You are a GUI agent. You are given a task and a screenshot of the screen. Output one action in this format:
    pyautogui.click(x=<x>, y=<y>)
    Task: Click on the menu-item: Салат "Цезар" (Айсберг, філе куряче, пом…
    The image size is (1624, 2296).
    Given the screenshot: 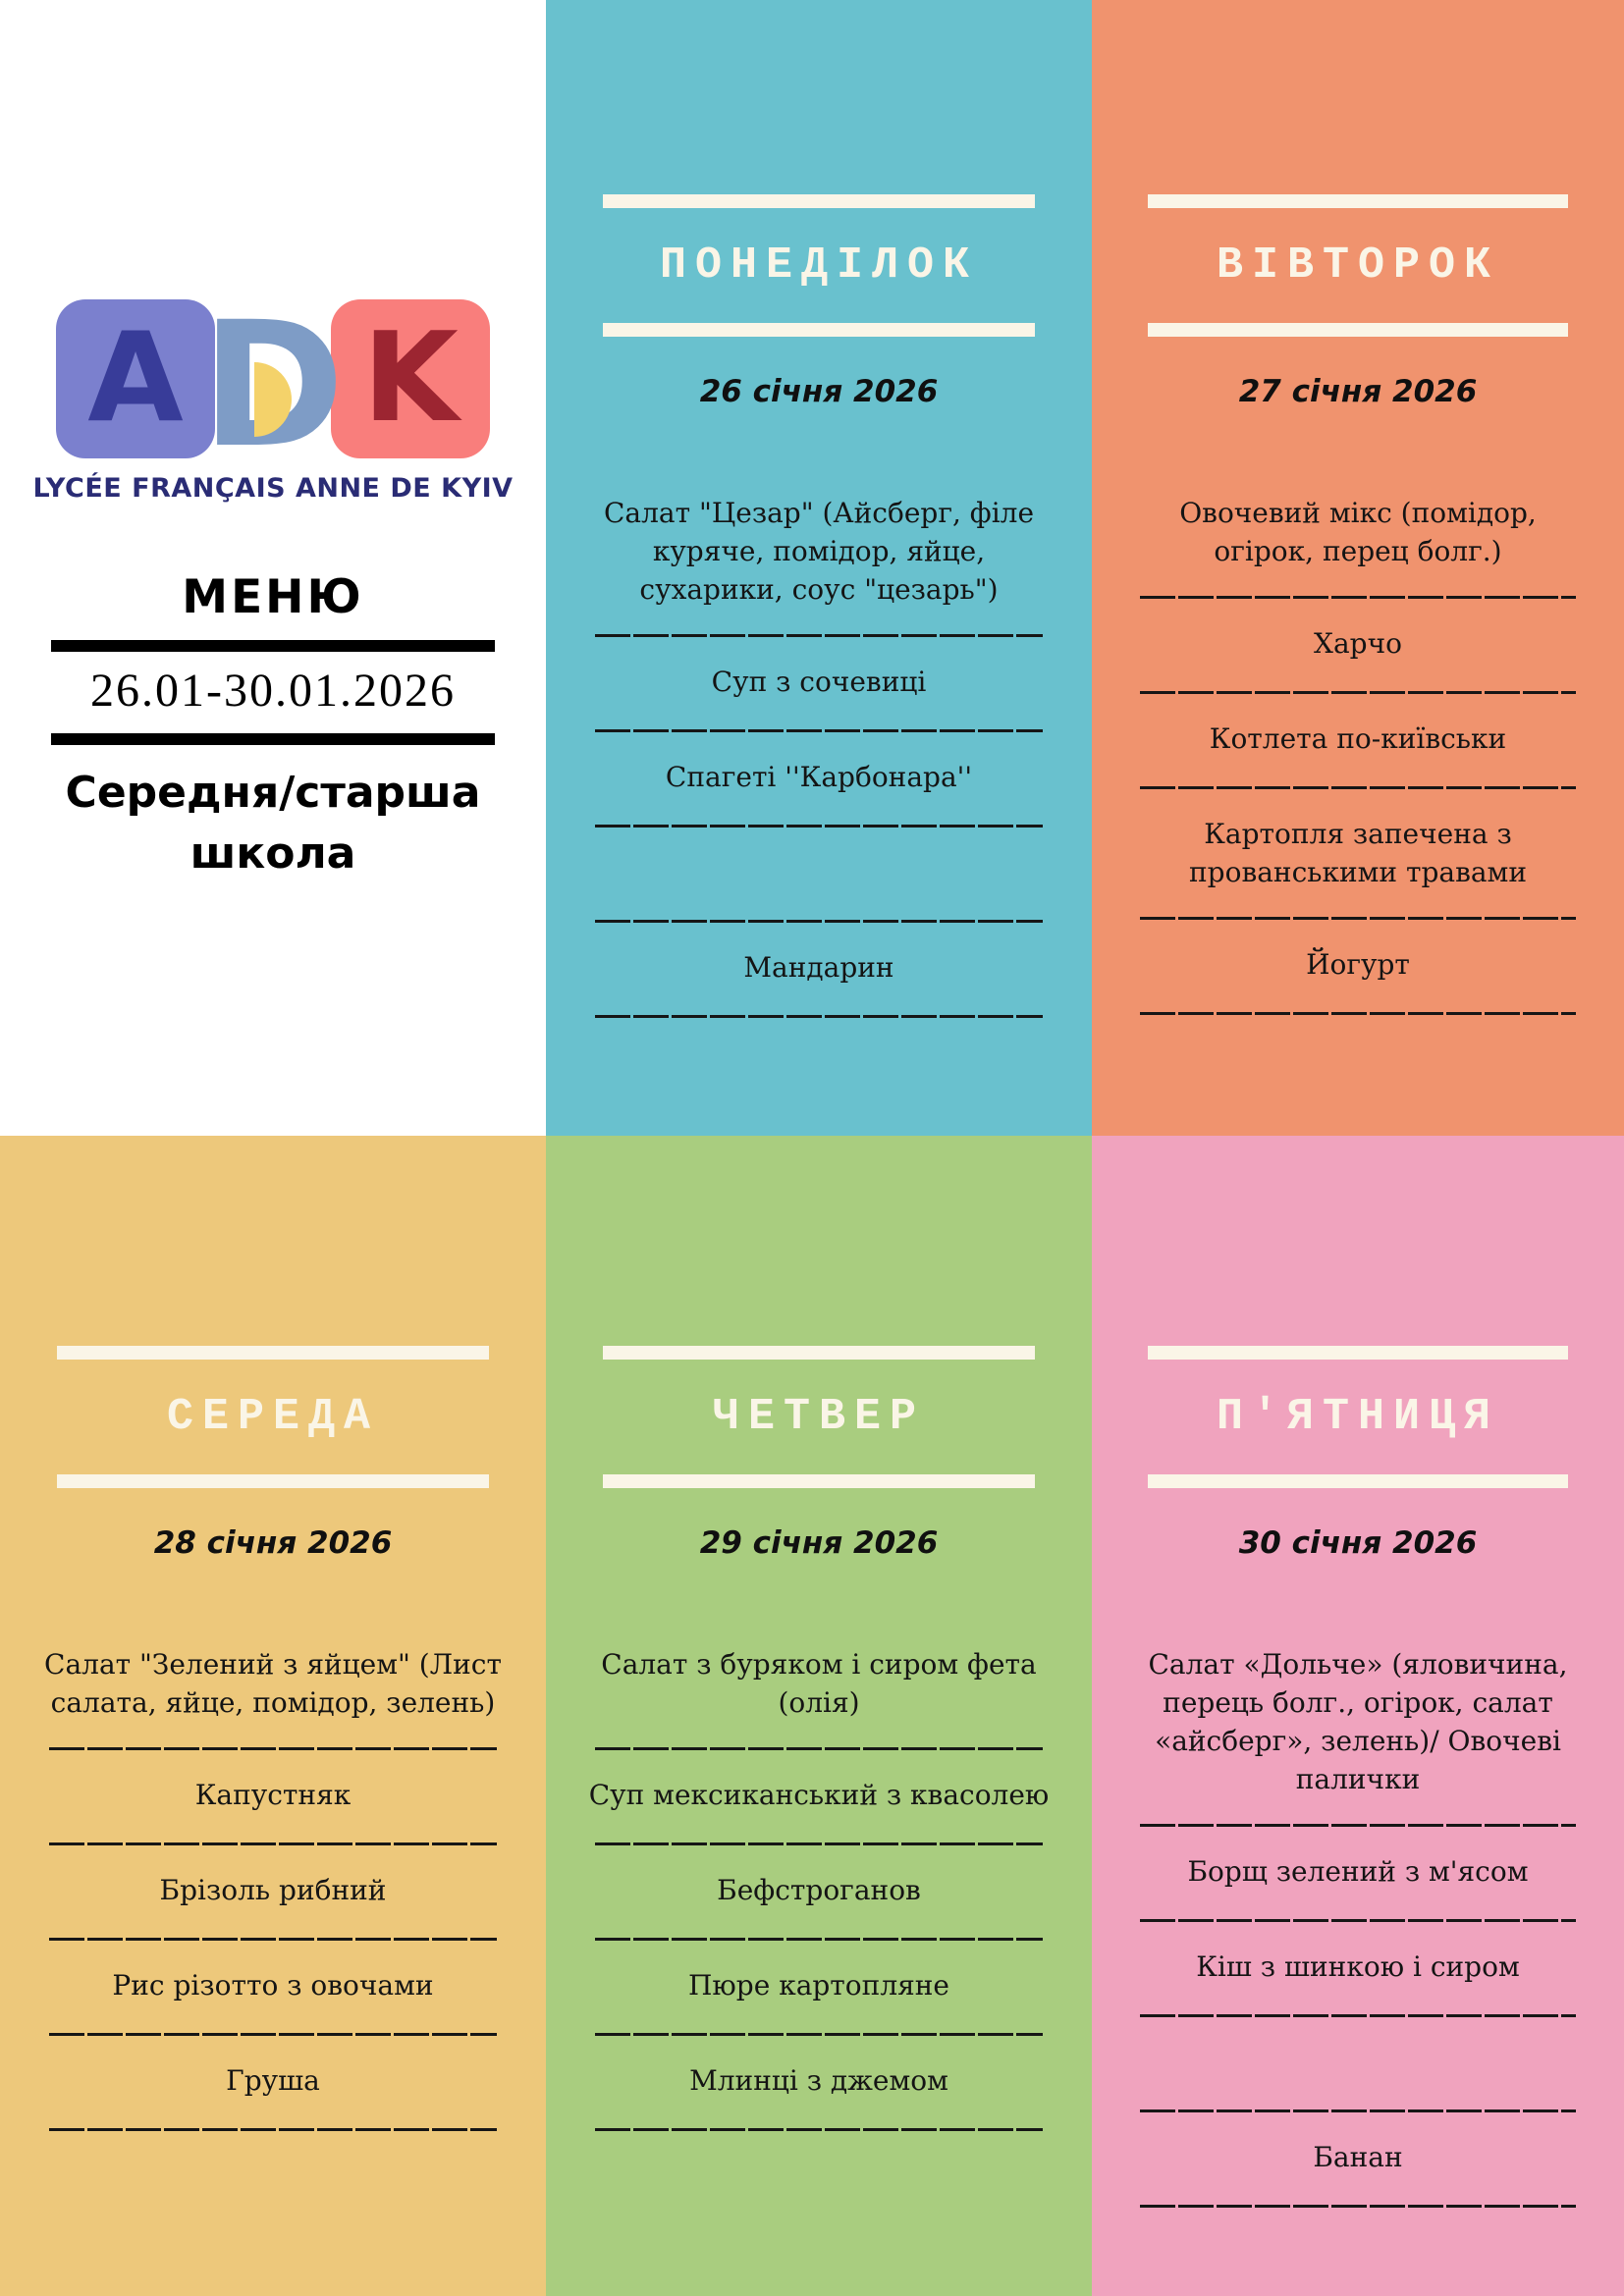 What is the action you would take?
    pyautogui.click(x=819, y=551)
    